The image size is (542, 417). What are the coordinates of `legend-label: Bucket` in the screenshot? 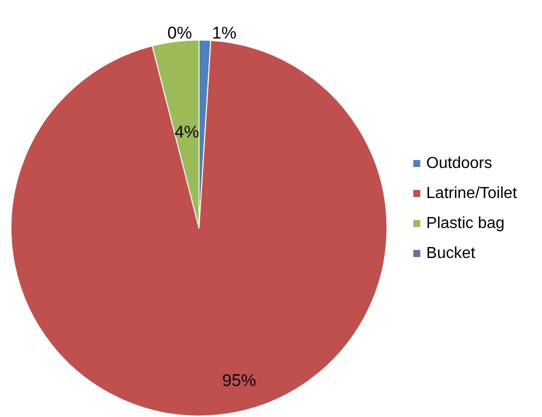 It's located at (451, 253).